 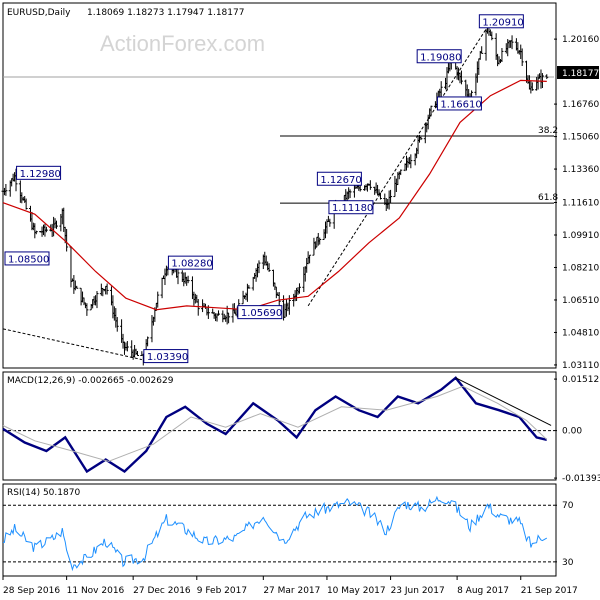 I want to click on price-label: 1.08500, so click(x=27, y=258).